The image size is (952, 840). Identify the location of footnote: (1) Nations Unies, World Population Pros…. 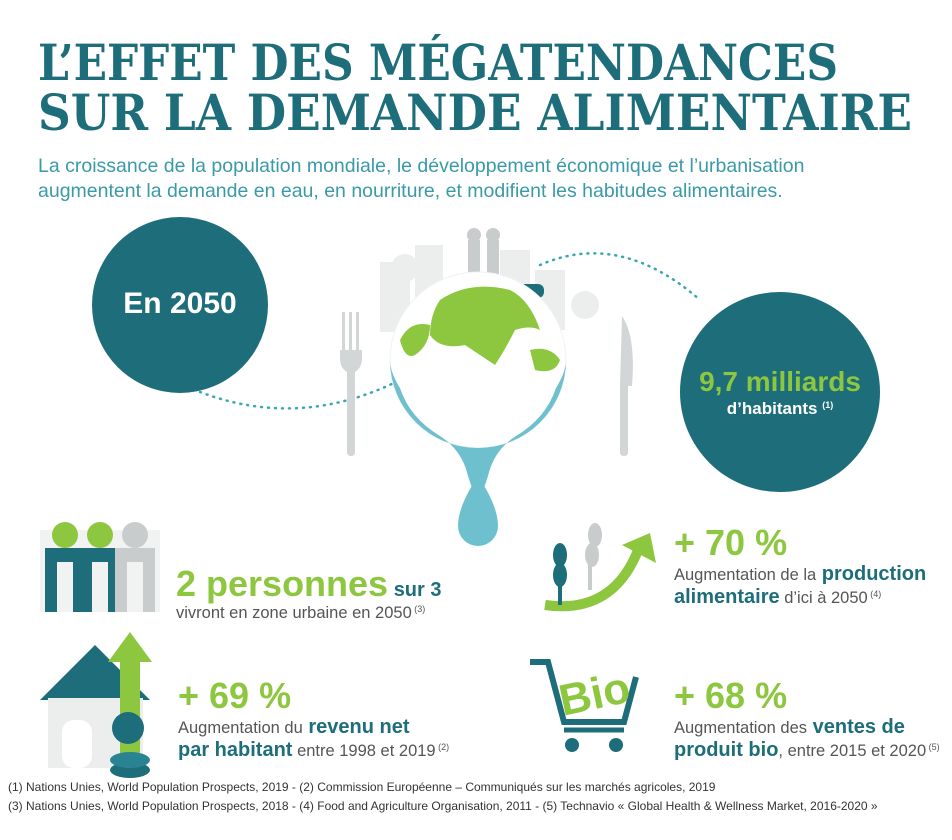
(362, 787).